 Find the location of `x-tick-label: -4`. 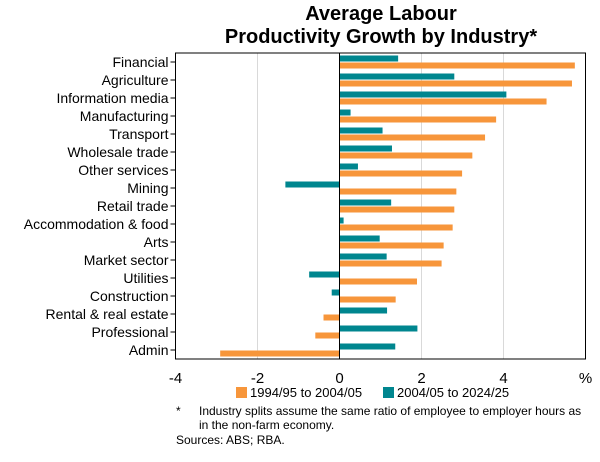

x-tick-label: -4 is located at coordinates (175, 378).